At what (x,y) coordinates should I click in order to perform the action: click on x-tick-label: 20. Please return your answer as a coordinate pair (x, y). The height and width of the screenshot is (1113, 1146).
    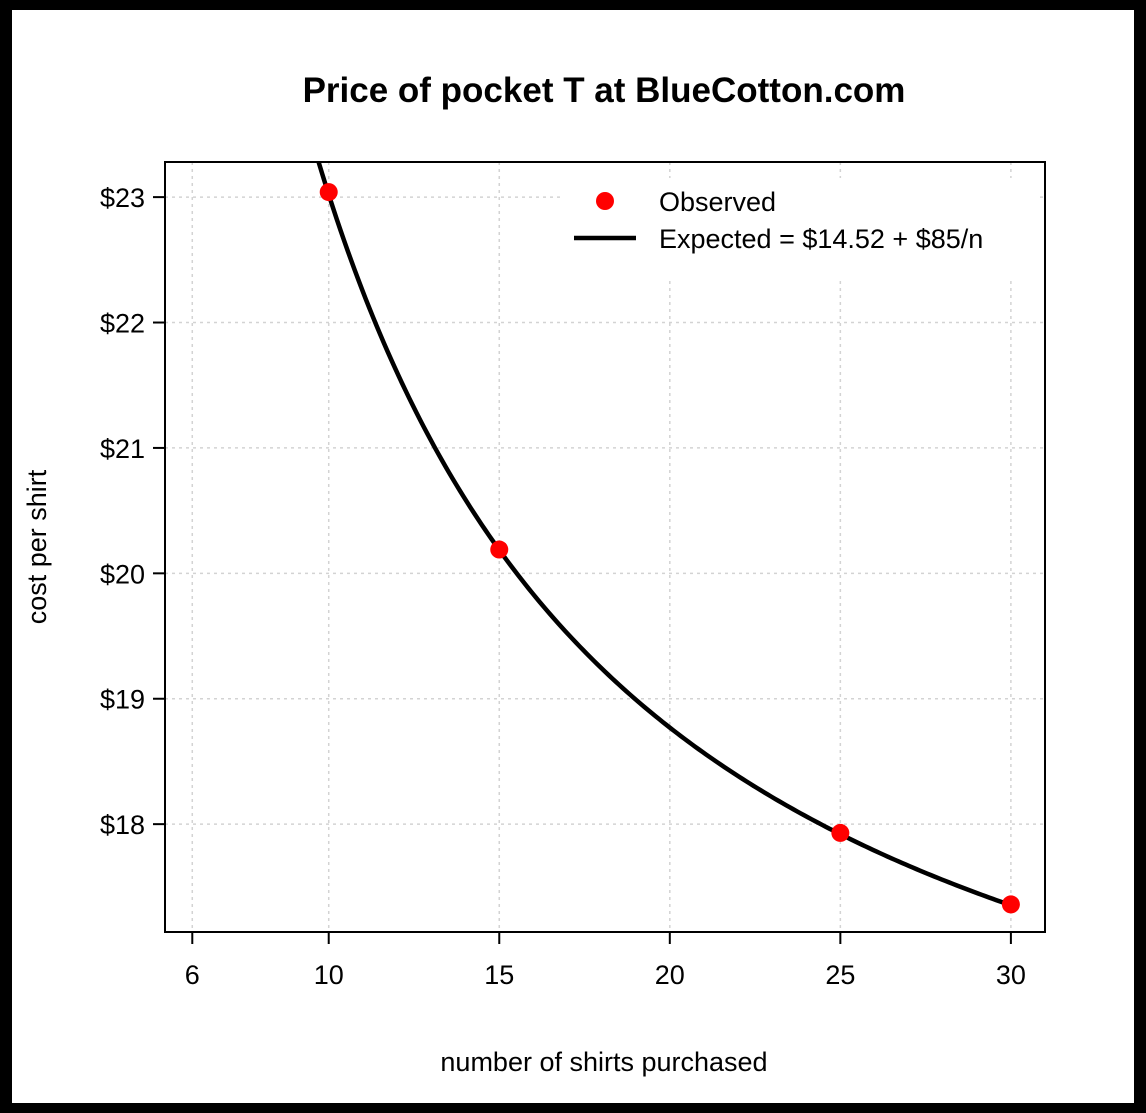
    Looking at the image, I should click on (670, 975).